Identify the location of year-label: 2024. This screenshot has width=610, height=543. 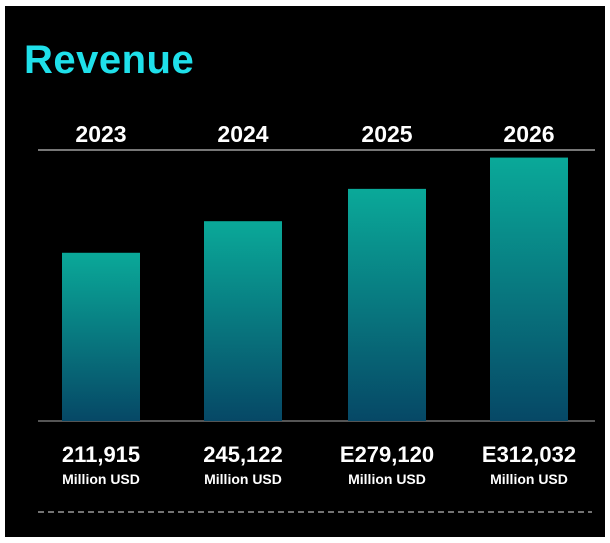
(242, 134).